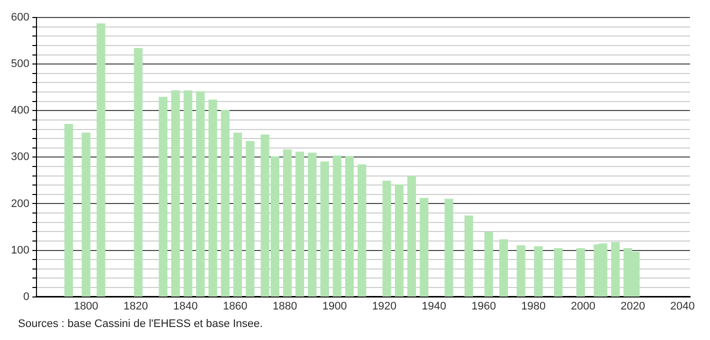 This screenshot has width=710, height=340. What do you see at coordinates (141, 324) in the screenshot?
I see `source-note: Sources : base Cassini de l'EHESS et base Insee.` at bounding box center [141, 324].